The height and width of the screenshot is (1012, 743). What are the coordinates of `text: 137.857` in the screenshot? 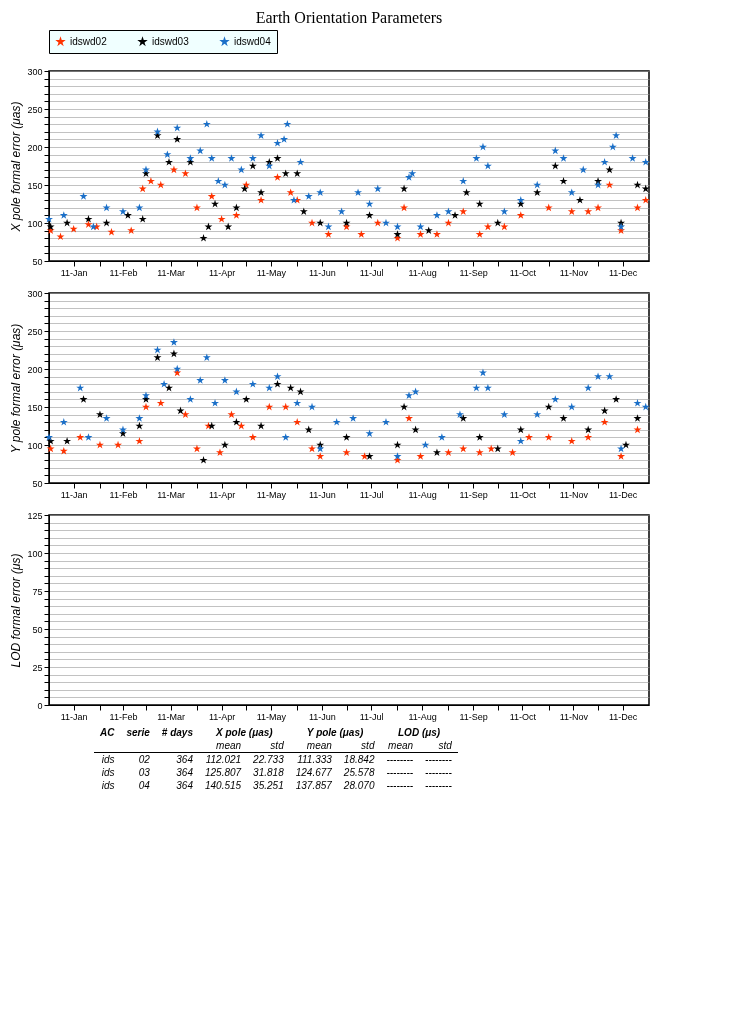 It's located at (313, 785).